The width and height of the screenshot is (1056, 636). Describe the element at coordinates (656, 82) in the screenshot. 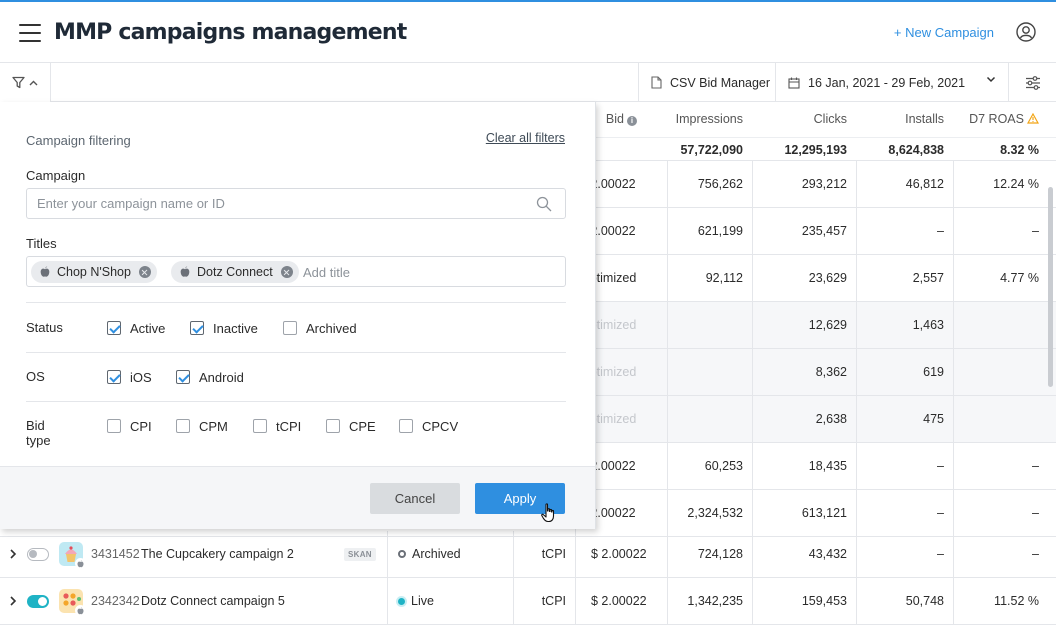

I see `document-icon` at that location.